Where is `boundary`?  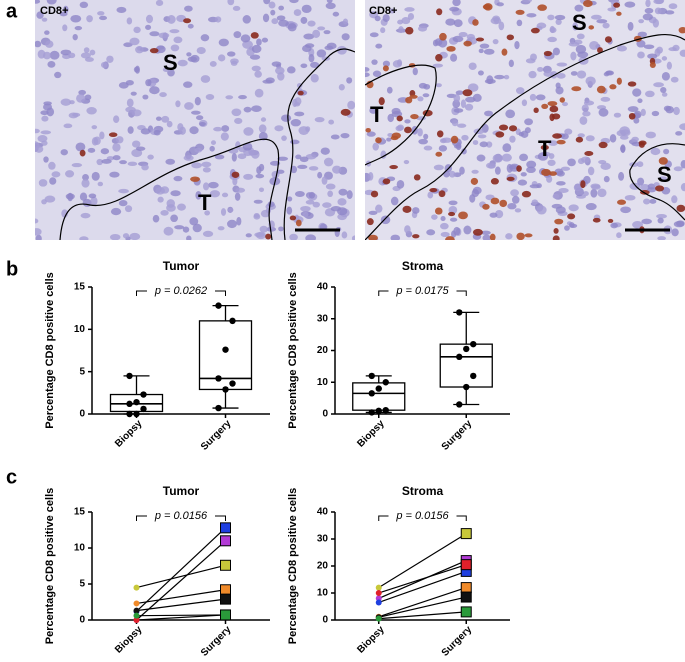 boundary is located at coordinates (319, 144).